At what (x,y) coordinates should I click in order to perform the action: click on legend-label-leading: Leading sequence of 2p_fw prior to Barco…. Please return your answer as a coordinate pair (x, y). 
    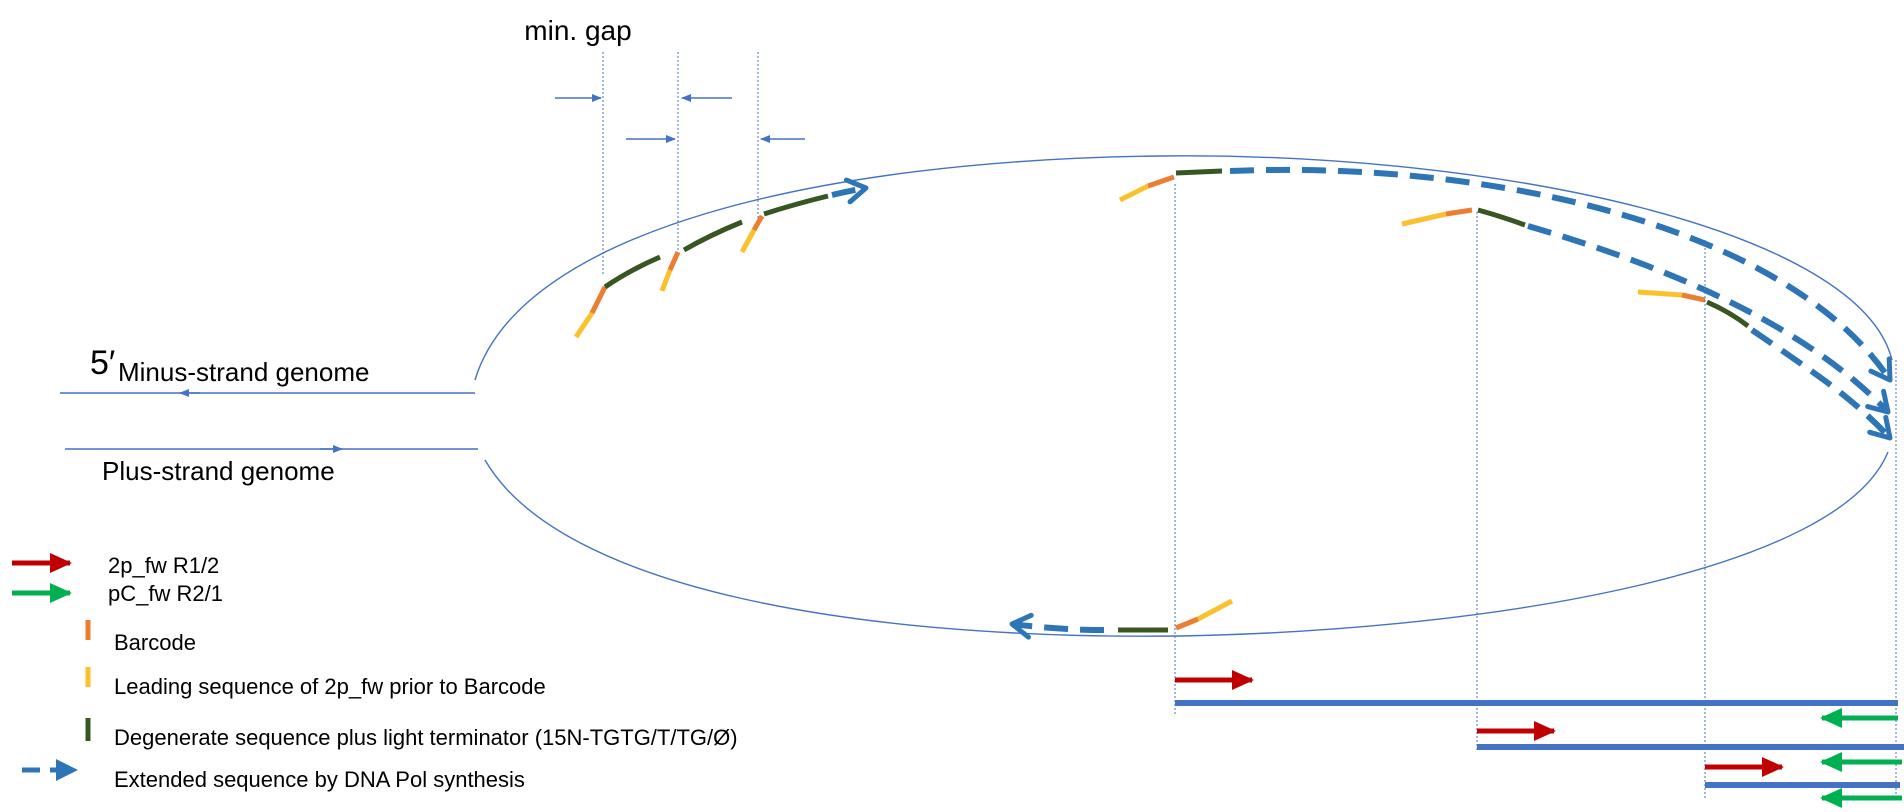
    Looking at the image, I should click on (330, 686).